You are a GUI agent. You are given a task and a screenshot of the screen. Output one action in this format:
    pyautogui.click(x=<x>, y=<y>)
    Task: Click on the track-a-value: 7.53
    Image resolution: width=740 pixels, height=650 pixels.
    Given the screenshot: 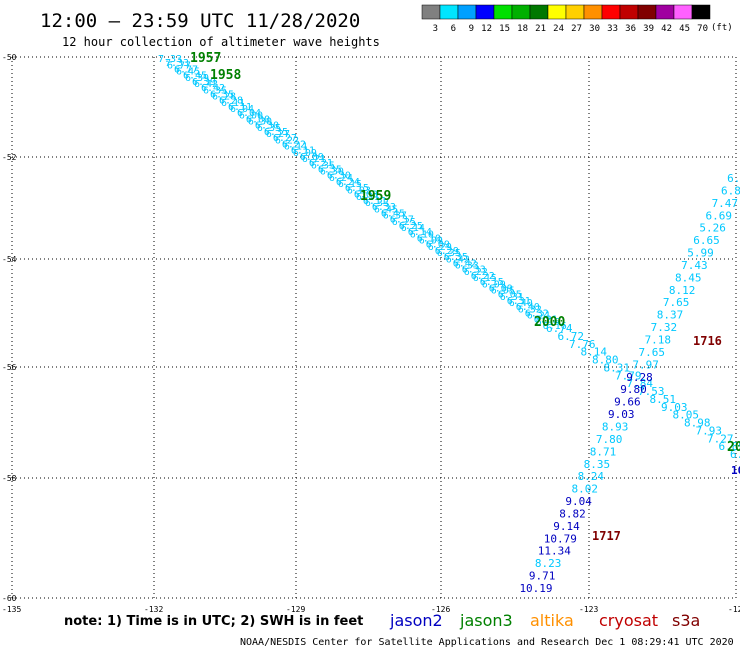 What is the action you would take?
    pyautogui.click(x=651, y=391)
    